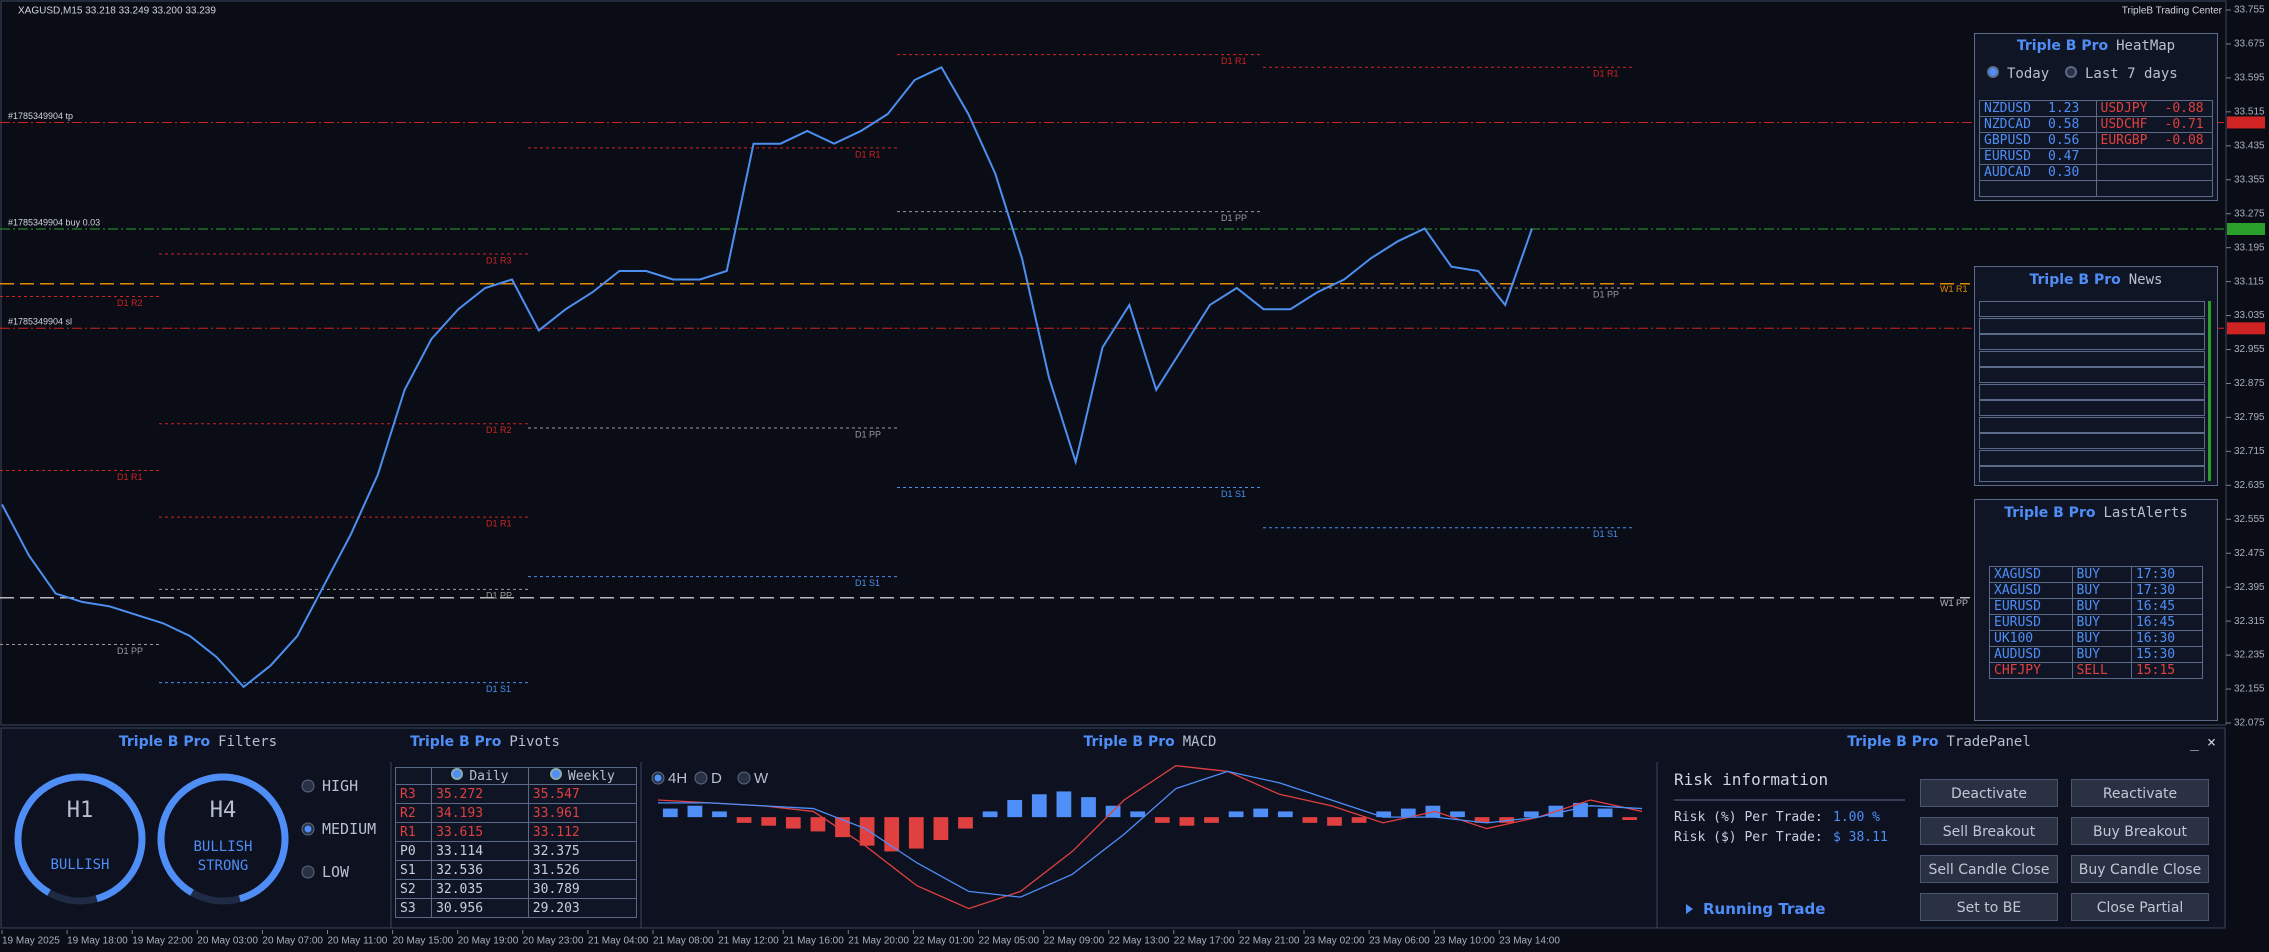 Image resolution: width=2269 pixels, height=952 pixels. Describe the element at coordinates (2249, 485) in the screenshot. I see `y-tick-label: 32.635` at that location.